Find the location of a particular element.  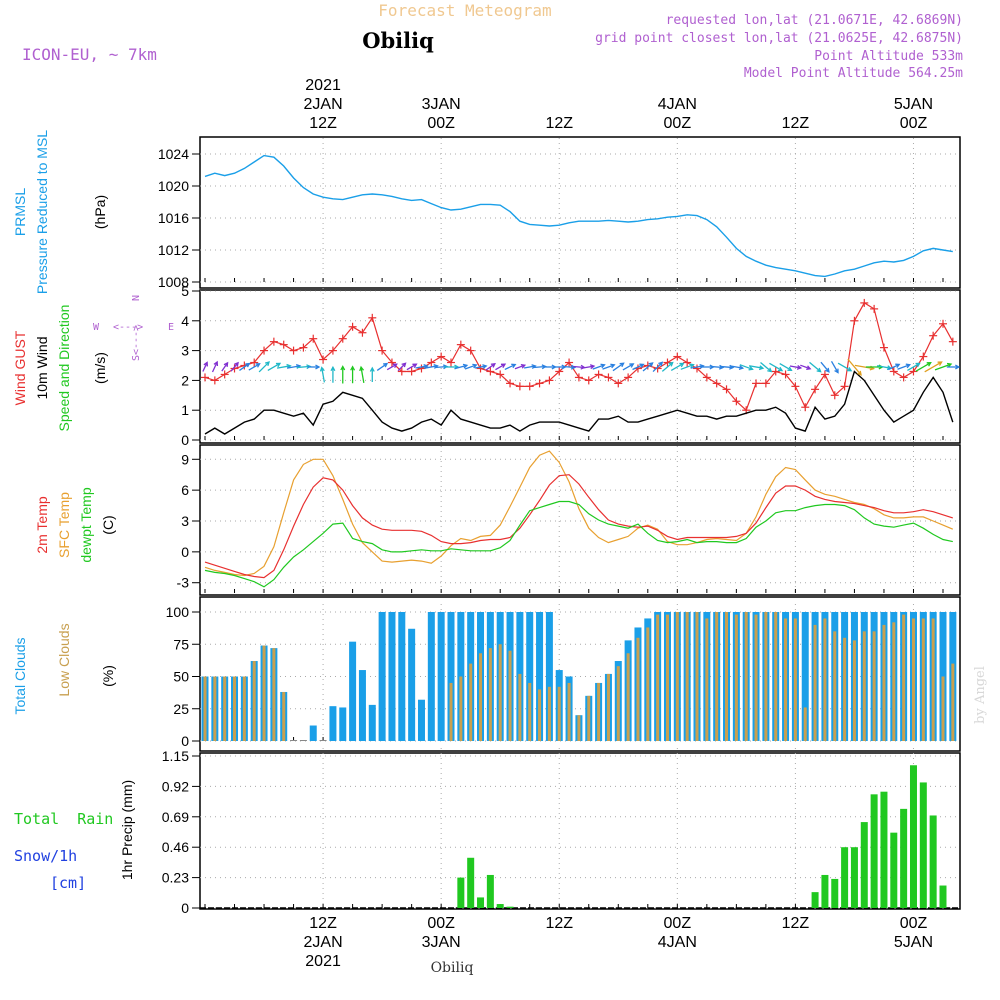

y-tick-label: 1024 is located at coordinates (173, 154).